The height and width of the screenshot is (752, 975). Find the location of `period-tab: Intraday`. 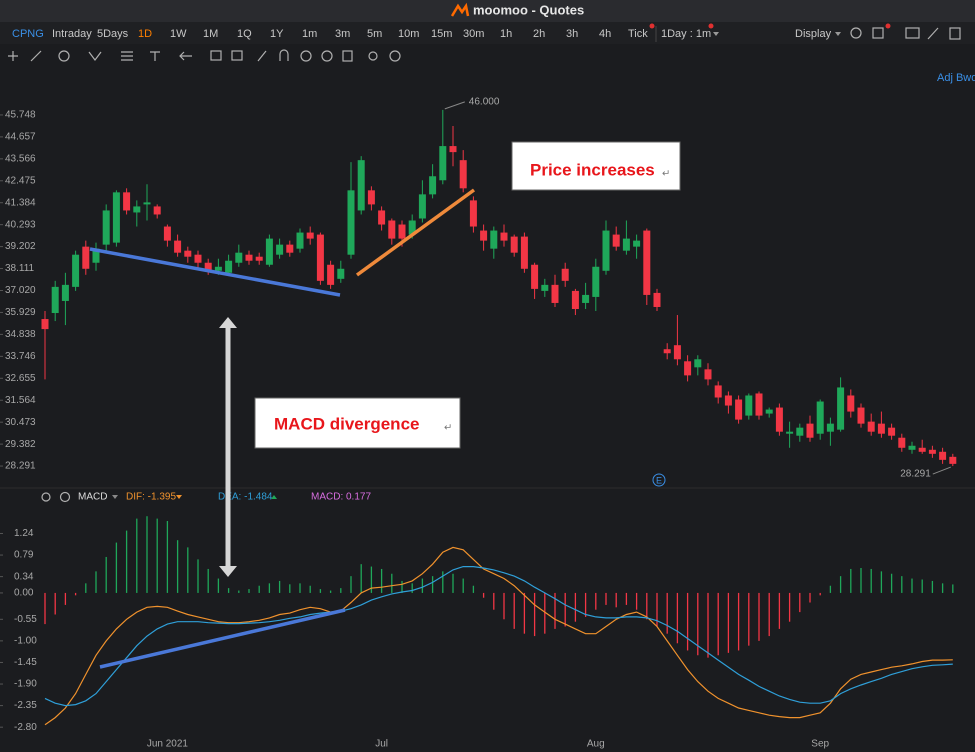

period-tab: Intraday is located at coordinates (72, 34).